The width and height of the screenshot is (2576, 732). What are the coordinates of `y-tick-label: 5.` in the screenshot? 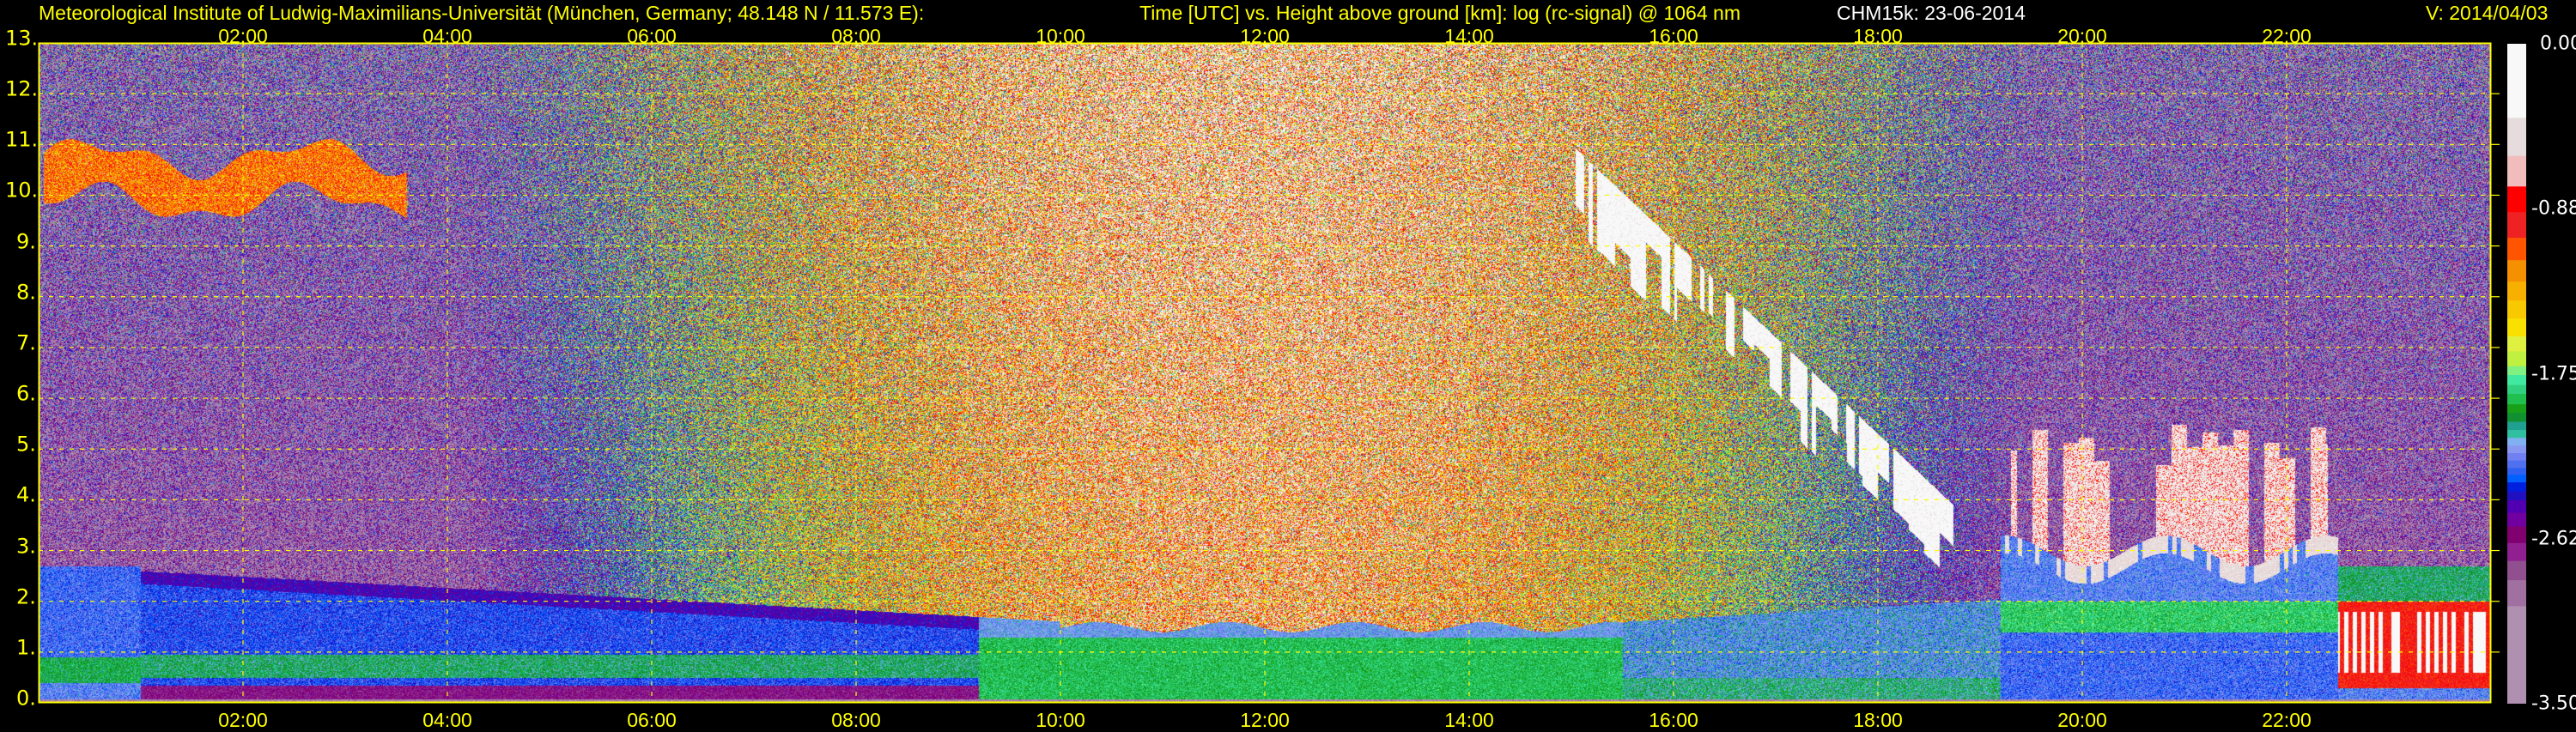 It's located at (26, 445).